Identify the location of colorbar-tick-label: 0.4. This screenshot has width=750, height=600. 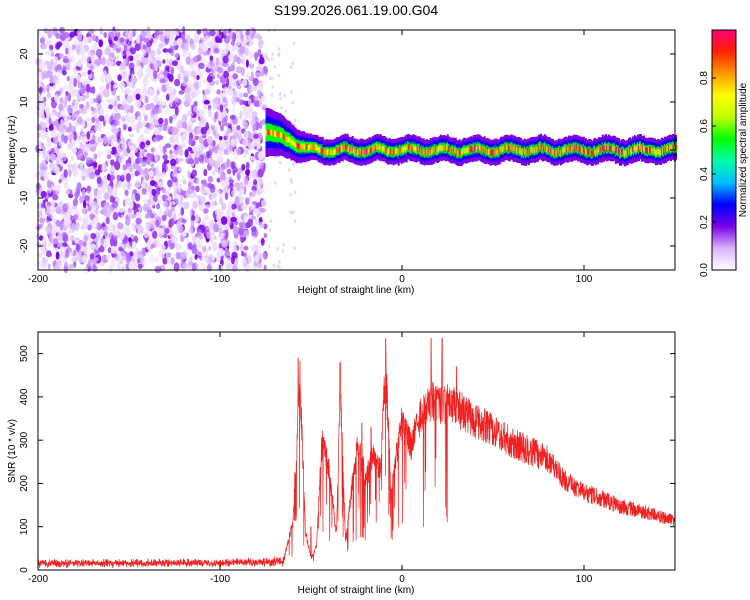
(704, 174).